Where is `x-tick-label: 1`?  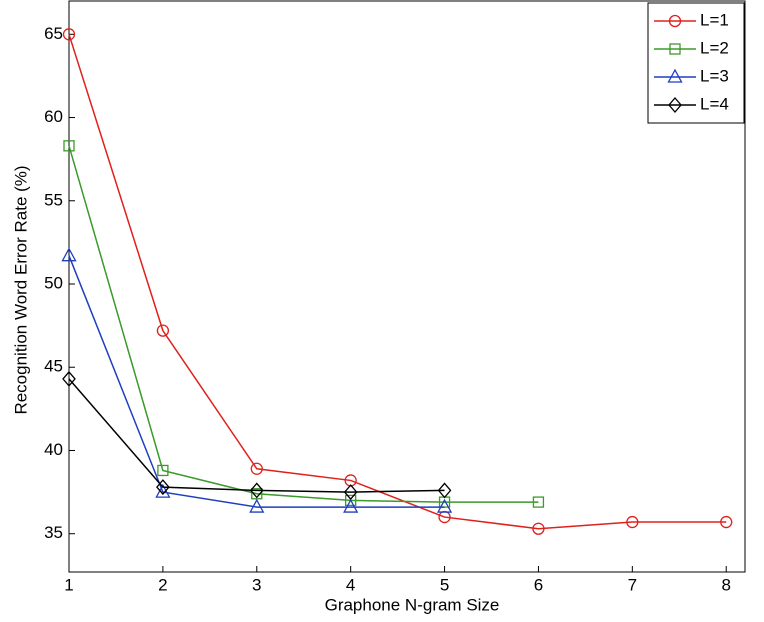
x-tick-label: 1 is located at coordinates (68, 584).